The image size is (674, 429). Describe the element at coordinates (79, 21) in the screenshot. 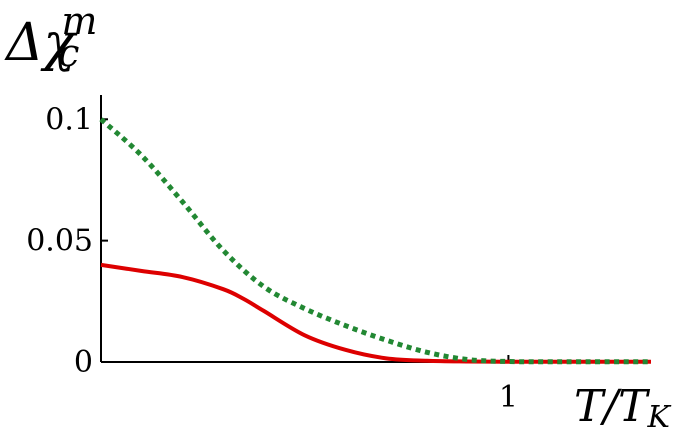

I see `y-axis-title-superscript: m` at that location.